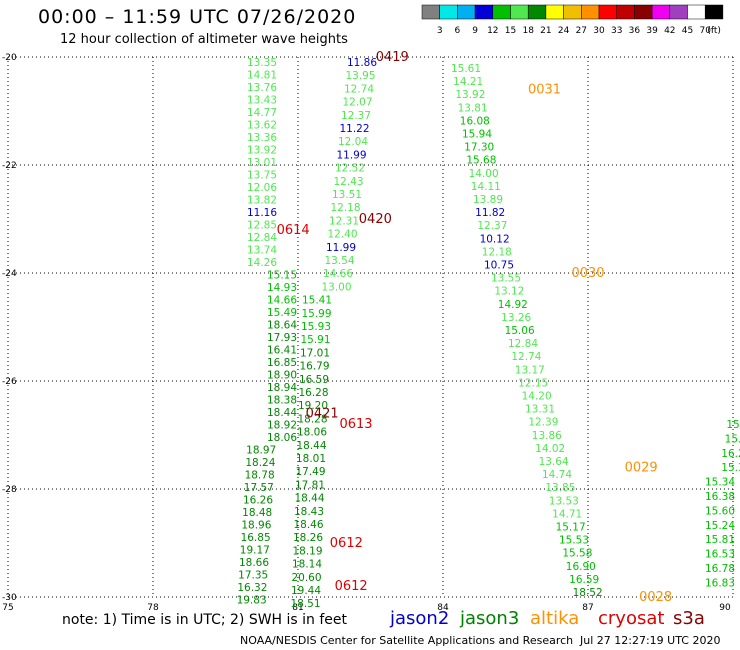 This screenshot has height=650, width=740. I want to click on wave-height-point: 15.3, so click(730, 468).